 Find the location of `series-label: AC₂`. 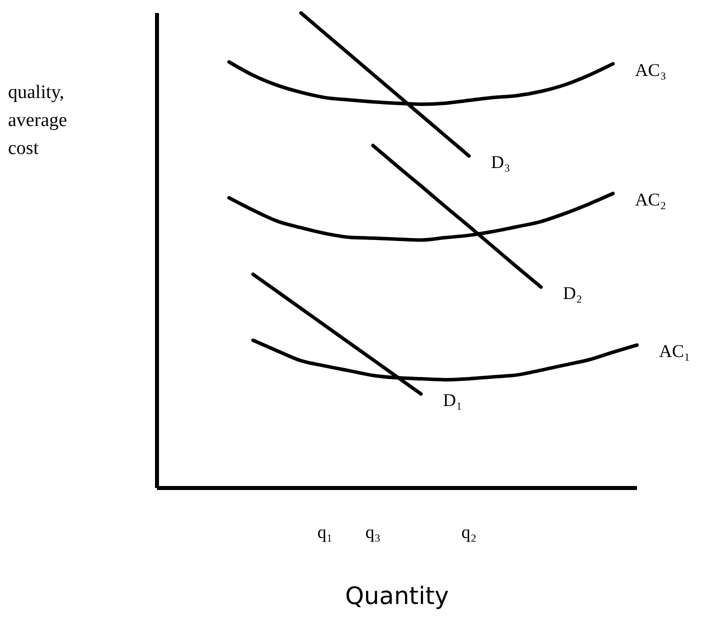

series-label: AC₂ is located at coordinates (650, 200).